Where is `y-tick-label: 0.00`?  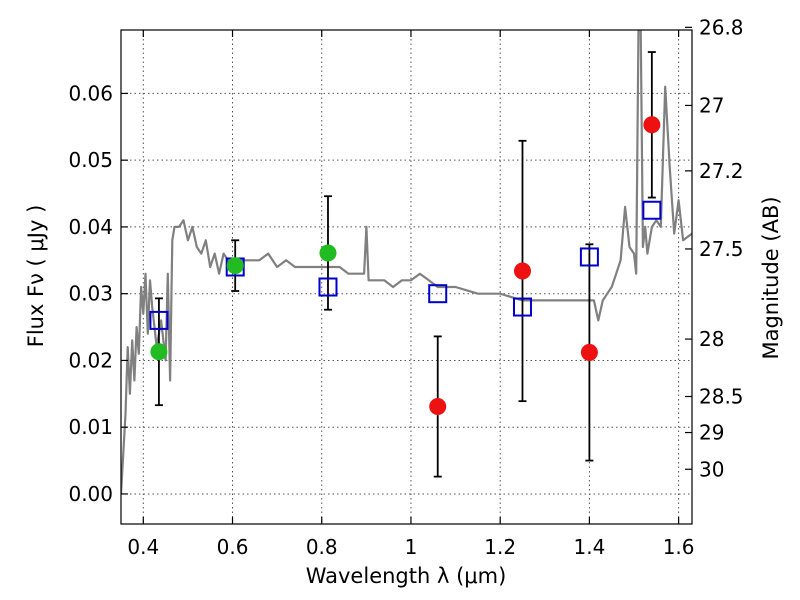
y-tick-label: 0.00 is located at coordinates (90, 494).